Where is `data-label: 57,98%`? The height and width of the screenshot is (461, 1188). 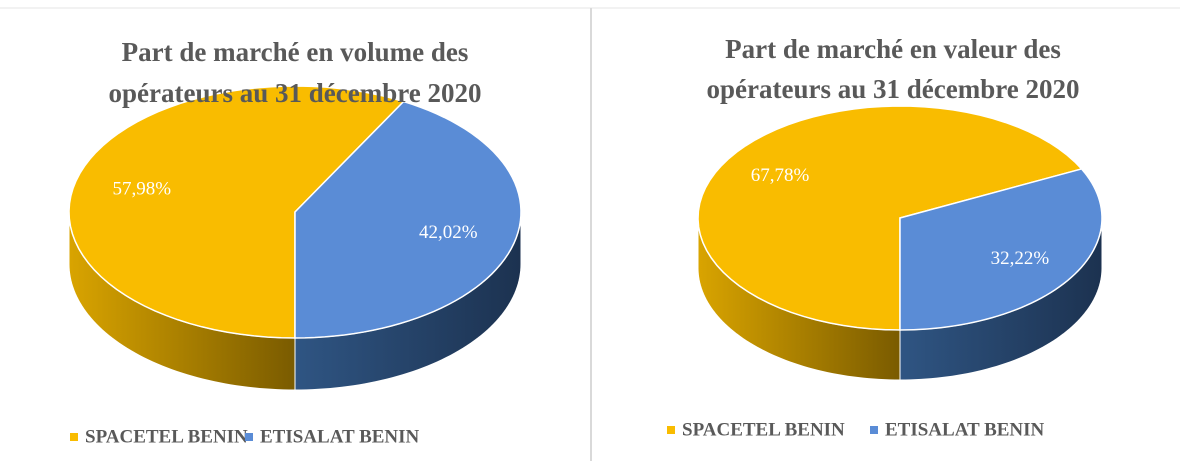 data-label: 57,98% is located at coordinates (141, 188).